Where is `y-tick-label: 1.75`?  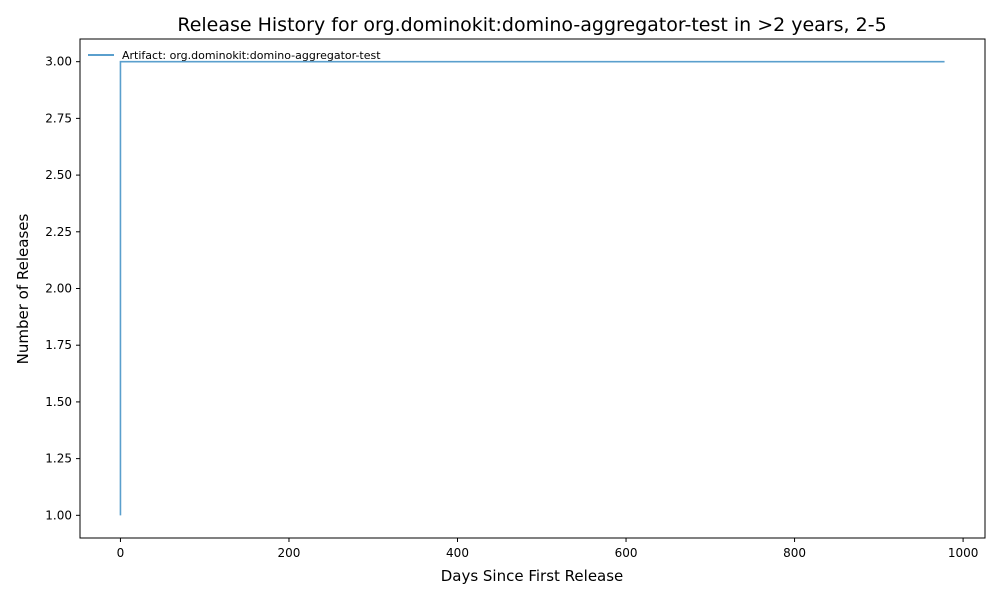
y-tick-label: 1.75 is located at coordinates (58, 345).